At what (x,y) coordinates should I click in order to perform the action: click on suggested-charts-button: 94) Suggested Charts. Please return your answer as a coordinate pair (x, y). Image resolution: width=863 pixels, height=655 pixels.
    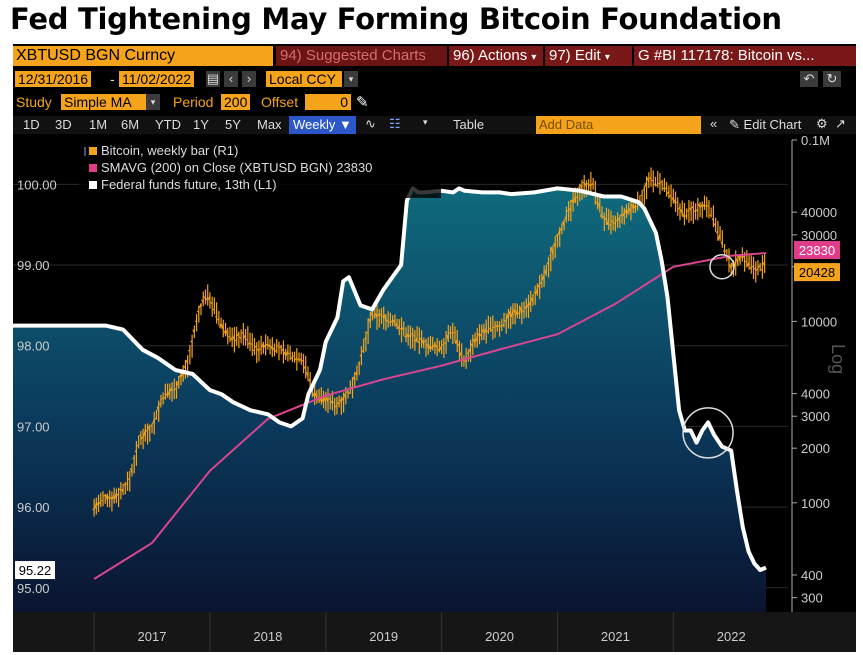
    Looking at the image, I should click on (361, 56).